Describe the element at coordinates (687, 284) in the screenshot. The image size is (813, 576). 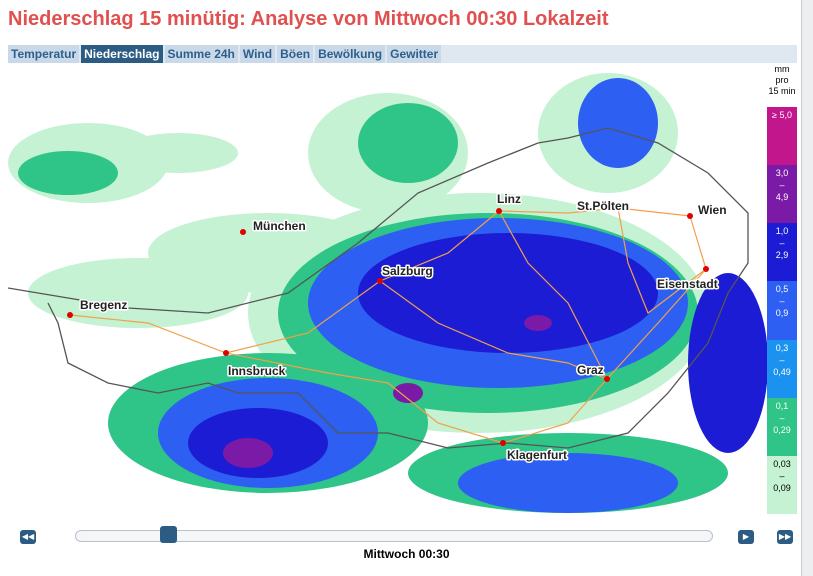
I see `city-label: Eisenstadt` at that location.